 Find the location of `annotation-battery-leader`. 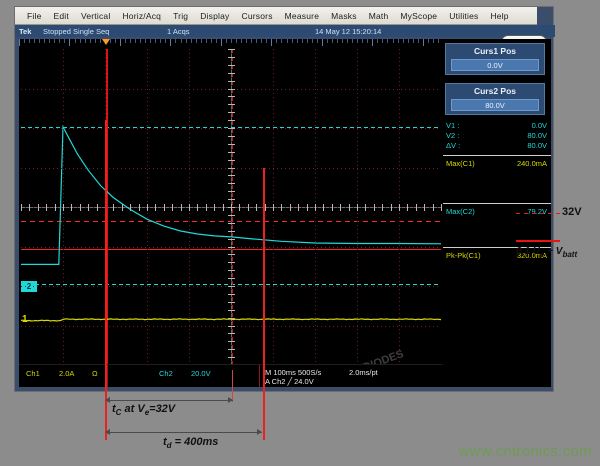

annotation-battery-leader is located at coordinates (538, 241).